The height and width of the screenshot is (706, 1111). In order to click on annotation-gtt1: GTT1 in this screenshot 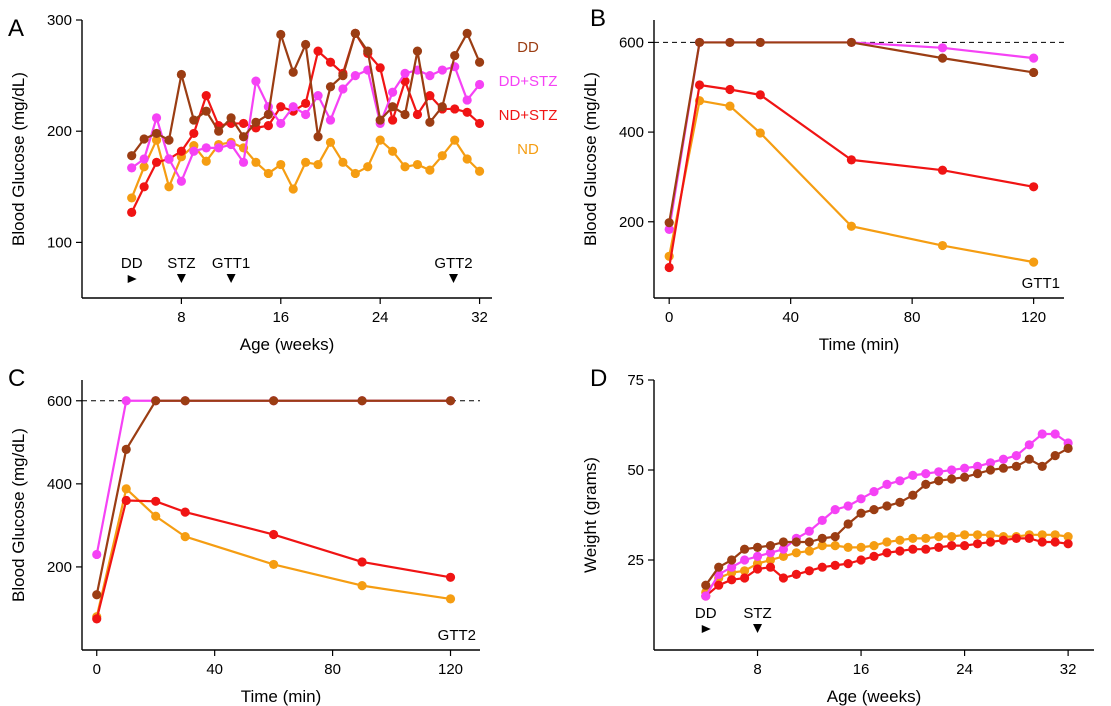, I will do `click(231, 263)`.